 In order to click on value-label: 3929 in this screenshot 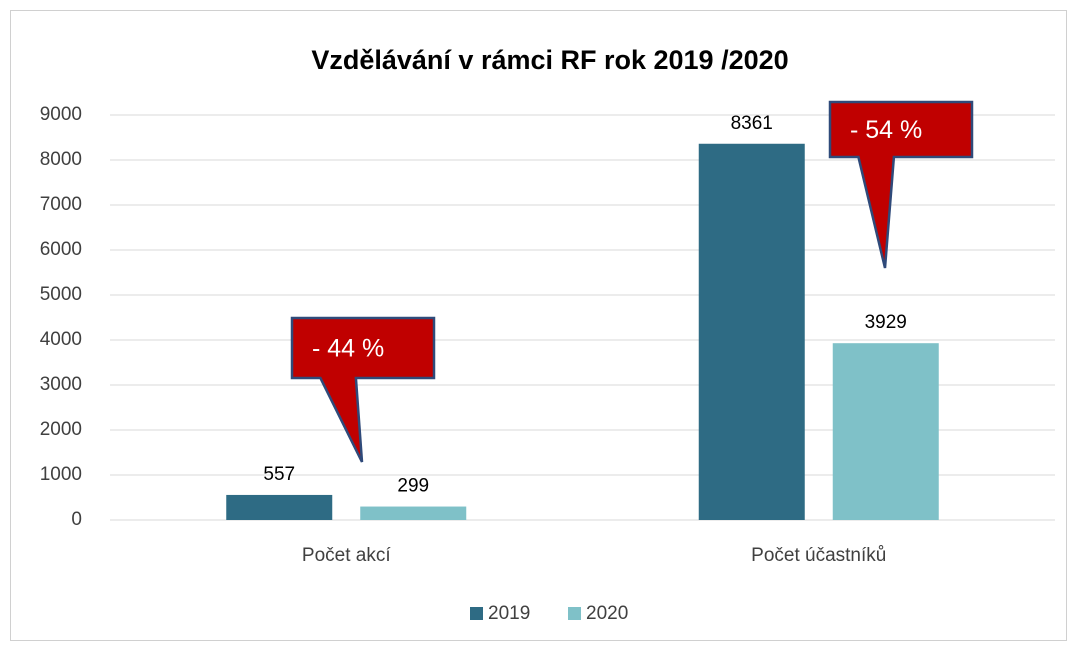, I will do `click(886, 322)`.